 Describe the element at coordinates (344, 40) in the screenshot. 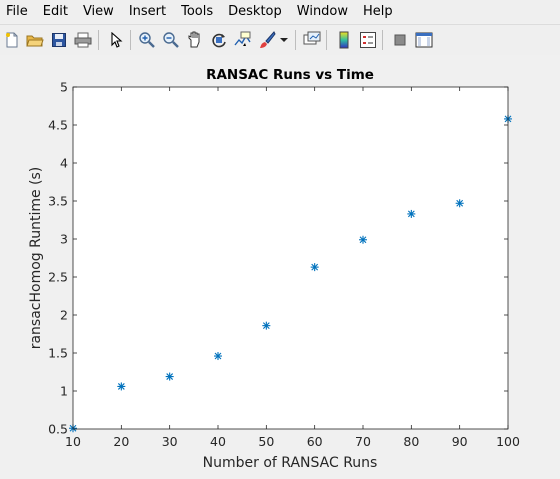

I see `colorbar-icon` at that location.